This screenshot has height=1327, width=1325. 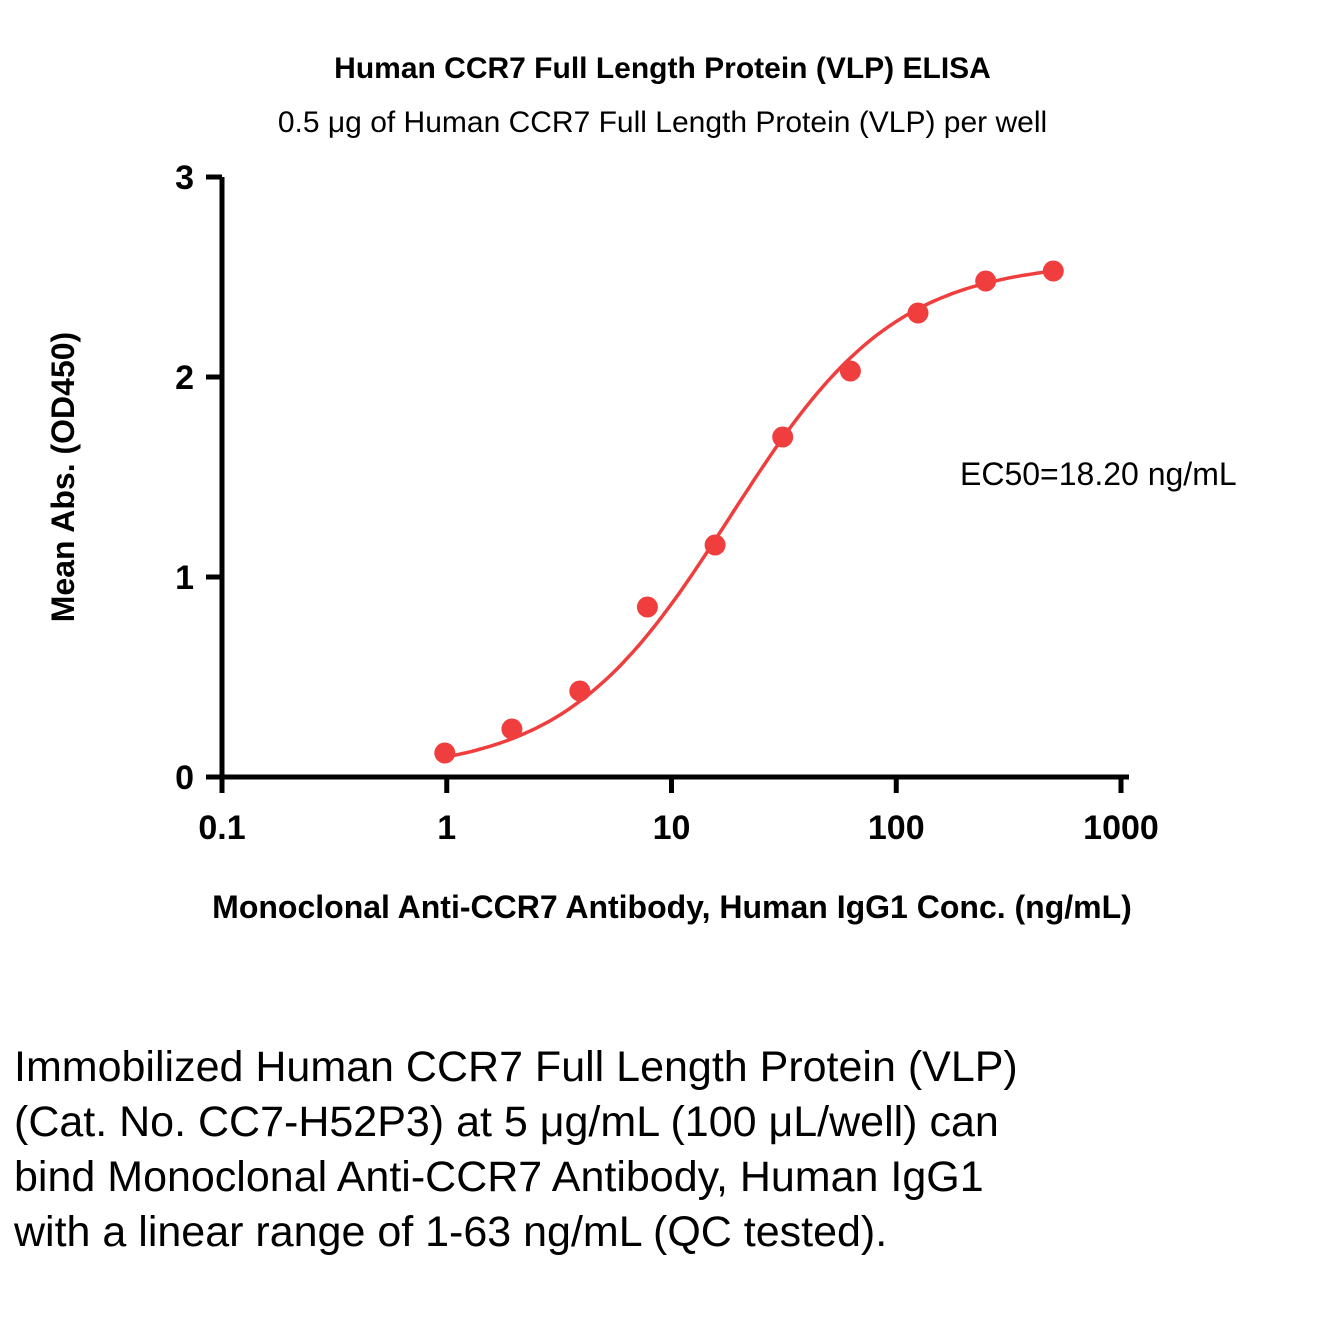 What do you see at coordinates (184, 578) in the screenshot?
I see `y-tick-label: 1` at bounding box center [184, 578].